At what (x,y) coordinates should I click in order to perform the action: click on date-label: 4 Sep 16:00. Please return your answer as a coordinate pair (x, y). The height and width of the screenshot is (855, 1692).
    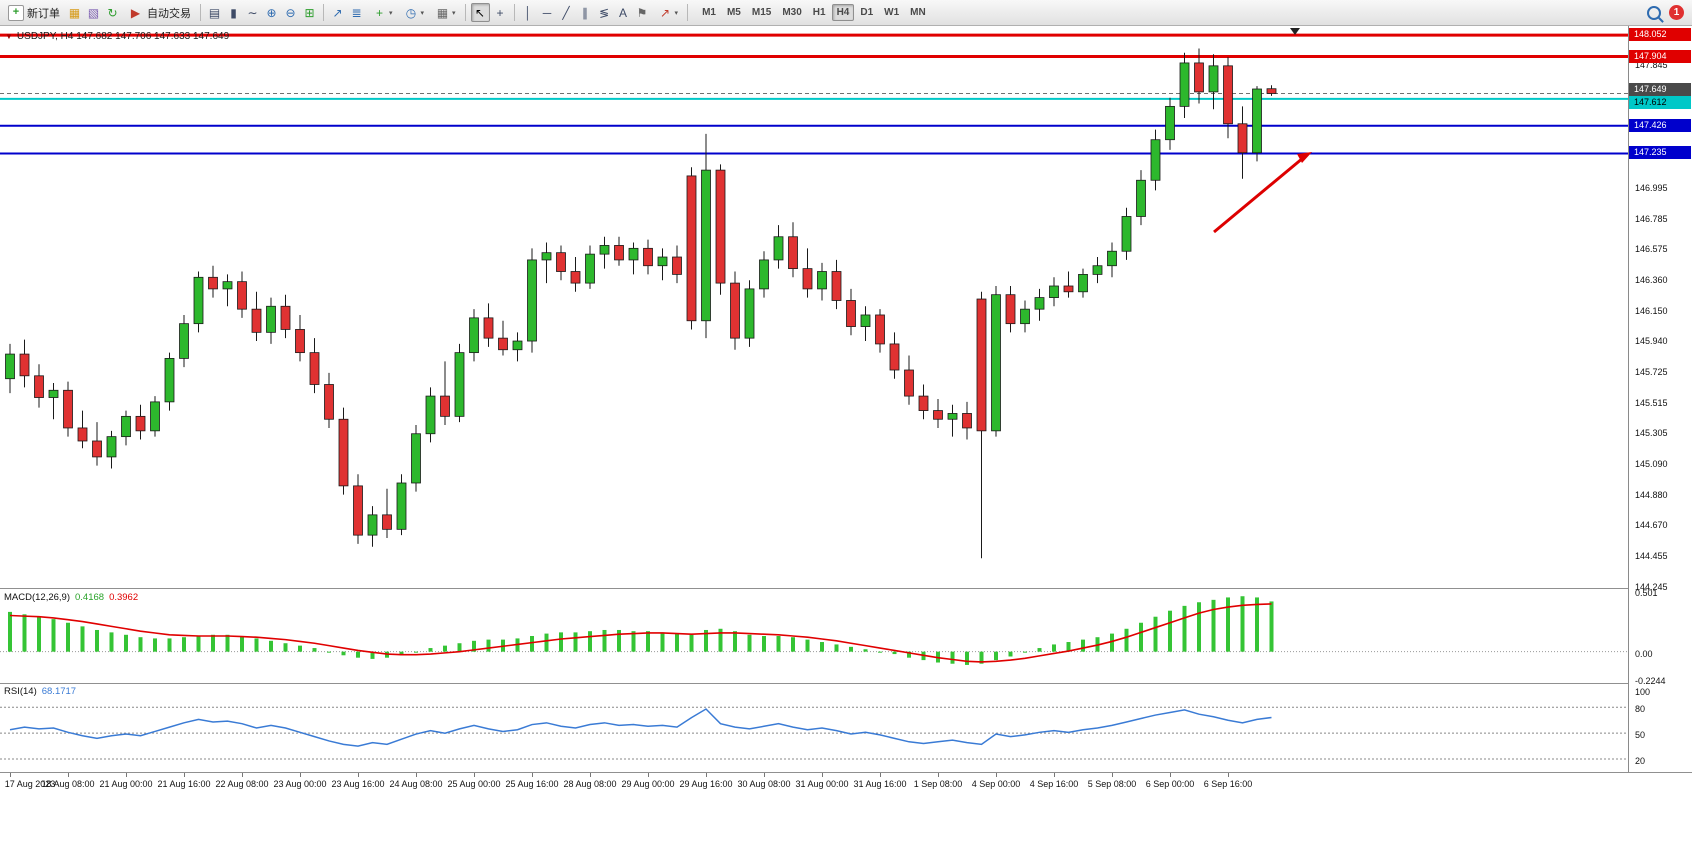
    Looking at the image, I should click on (1054, 784).